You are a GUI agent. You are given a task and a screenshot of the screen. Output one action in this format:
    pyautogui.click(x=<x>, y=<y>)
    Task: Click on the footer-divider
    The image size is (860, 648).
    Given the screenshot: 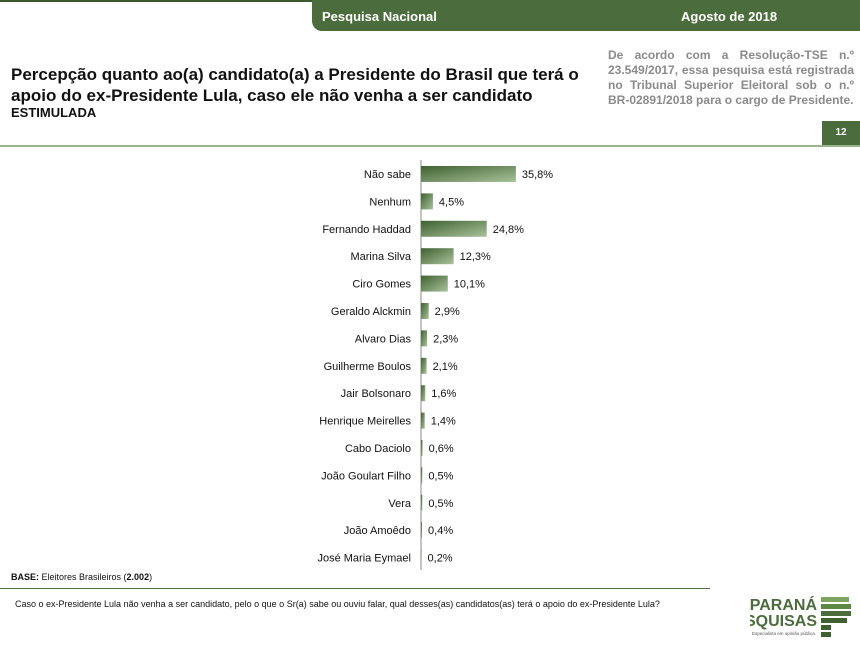 What is the action you would take?
    pyautogui.click(x=355, y=588)
    